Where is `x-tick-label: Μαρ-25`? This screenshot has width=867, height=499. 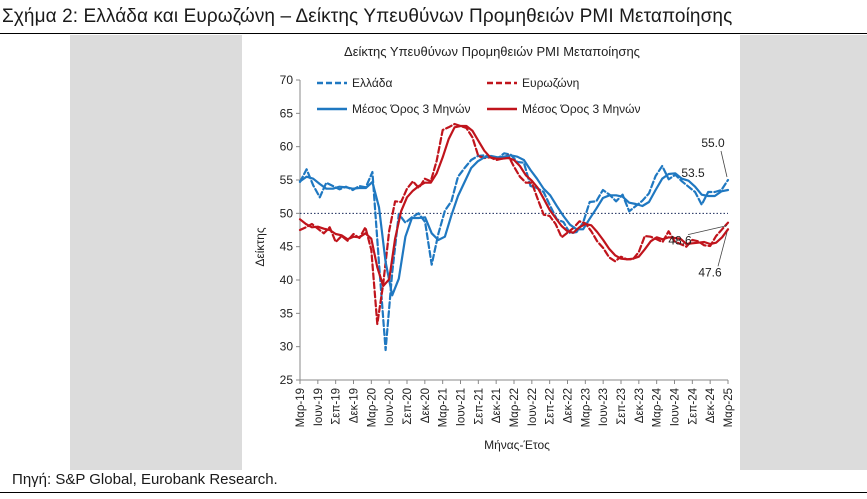 x-tick-label: Μαρ-25 is located at coordinates (729, 407).